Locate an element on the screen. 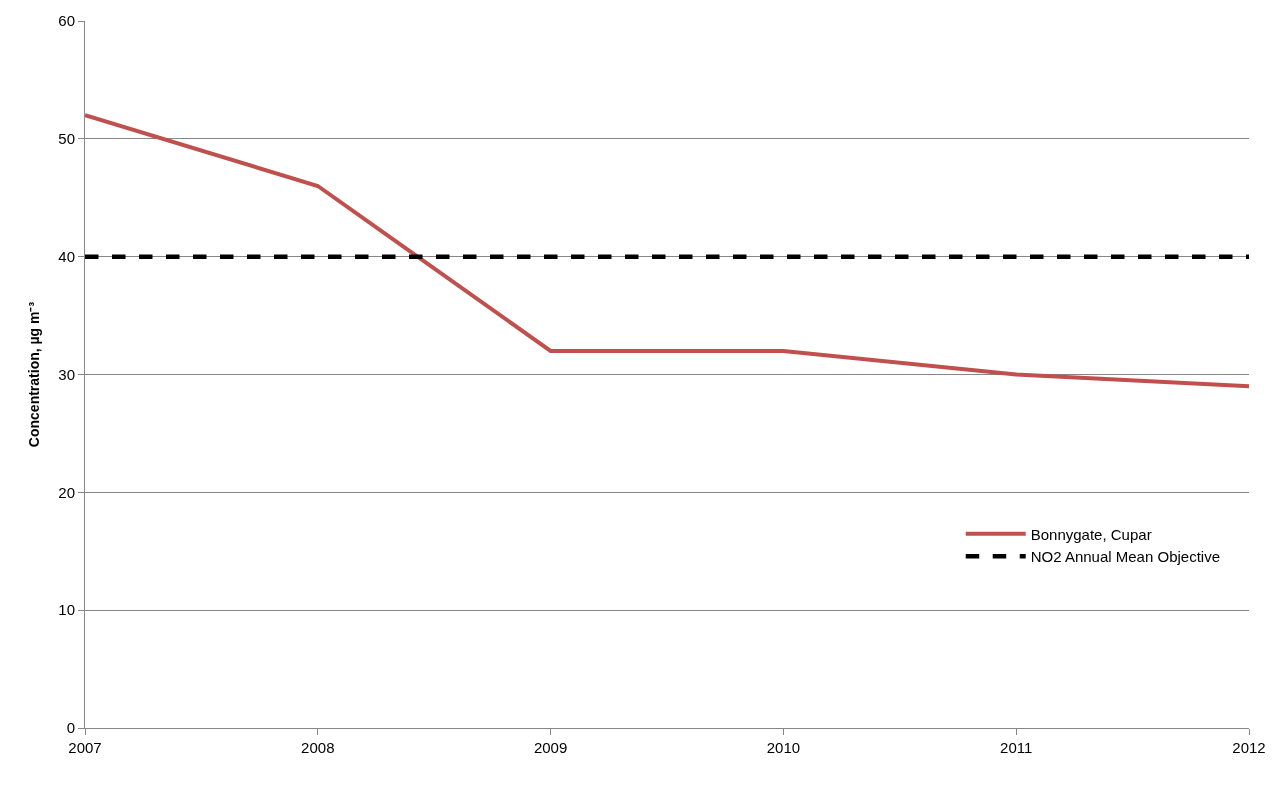 This screenshot has height=796, width=1284. y-tick-label: 10 is located at coordinates (66, 610).